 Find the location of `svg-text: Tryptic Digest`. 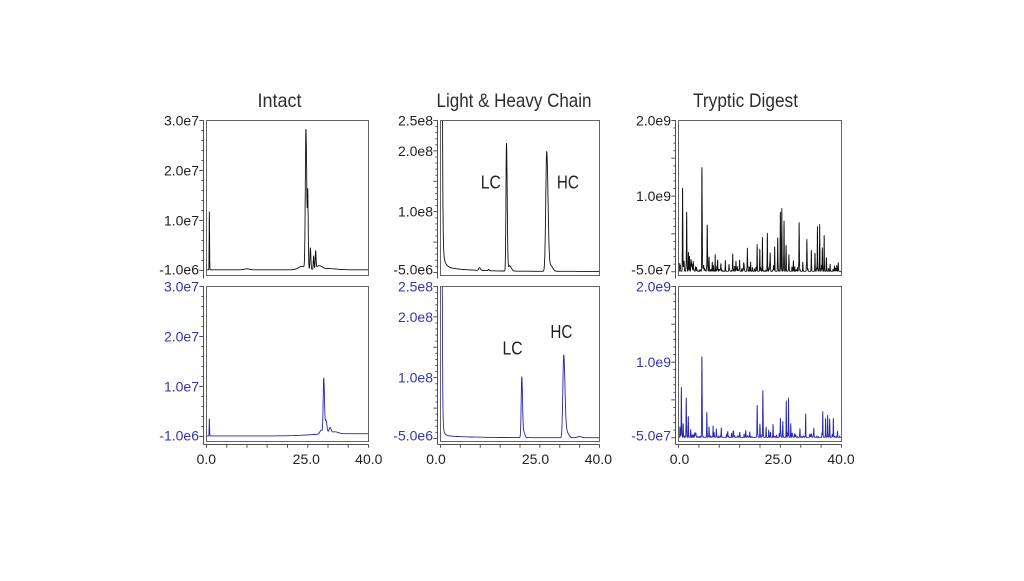

svg-text: Tryptic Digest is located at coordinates (746, 101).